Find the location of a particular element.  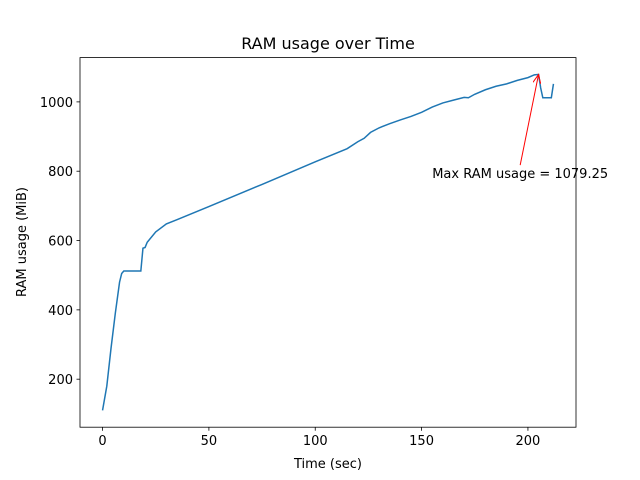

y-axis-label: RAM usage (MiB) is located at coordinates (22, 242).